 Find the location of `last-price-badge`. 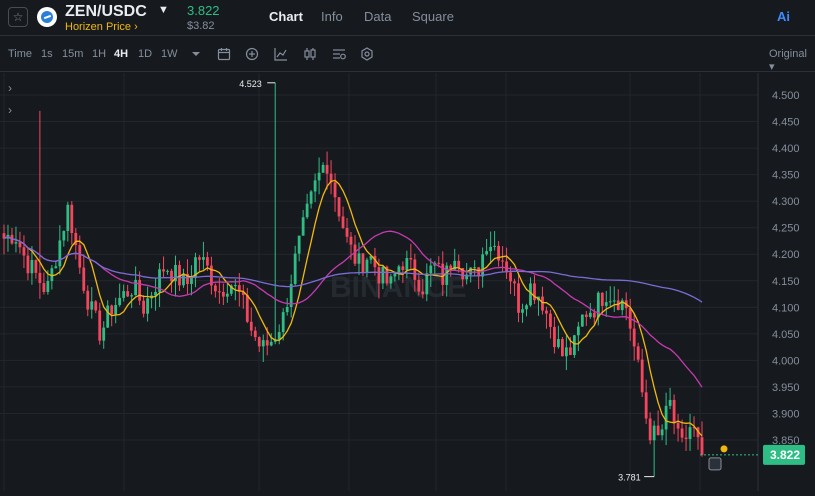

last-price-badge is located at coordinates (784, 454).